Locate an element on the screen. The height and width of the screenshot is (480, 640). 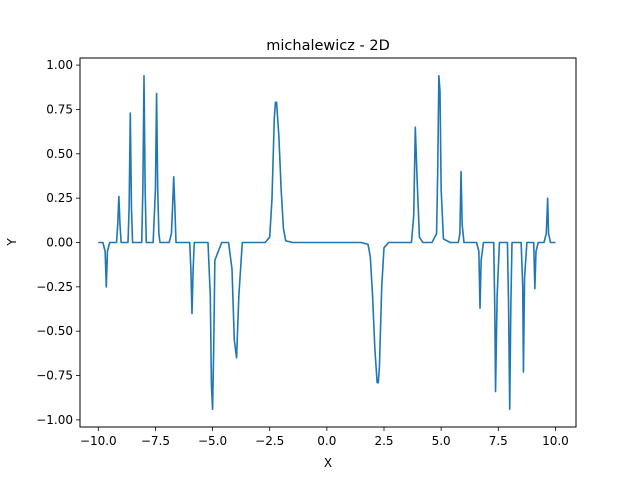
y-tick-label: 0.25 is located at coordinates (59, 198).